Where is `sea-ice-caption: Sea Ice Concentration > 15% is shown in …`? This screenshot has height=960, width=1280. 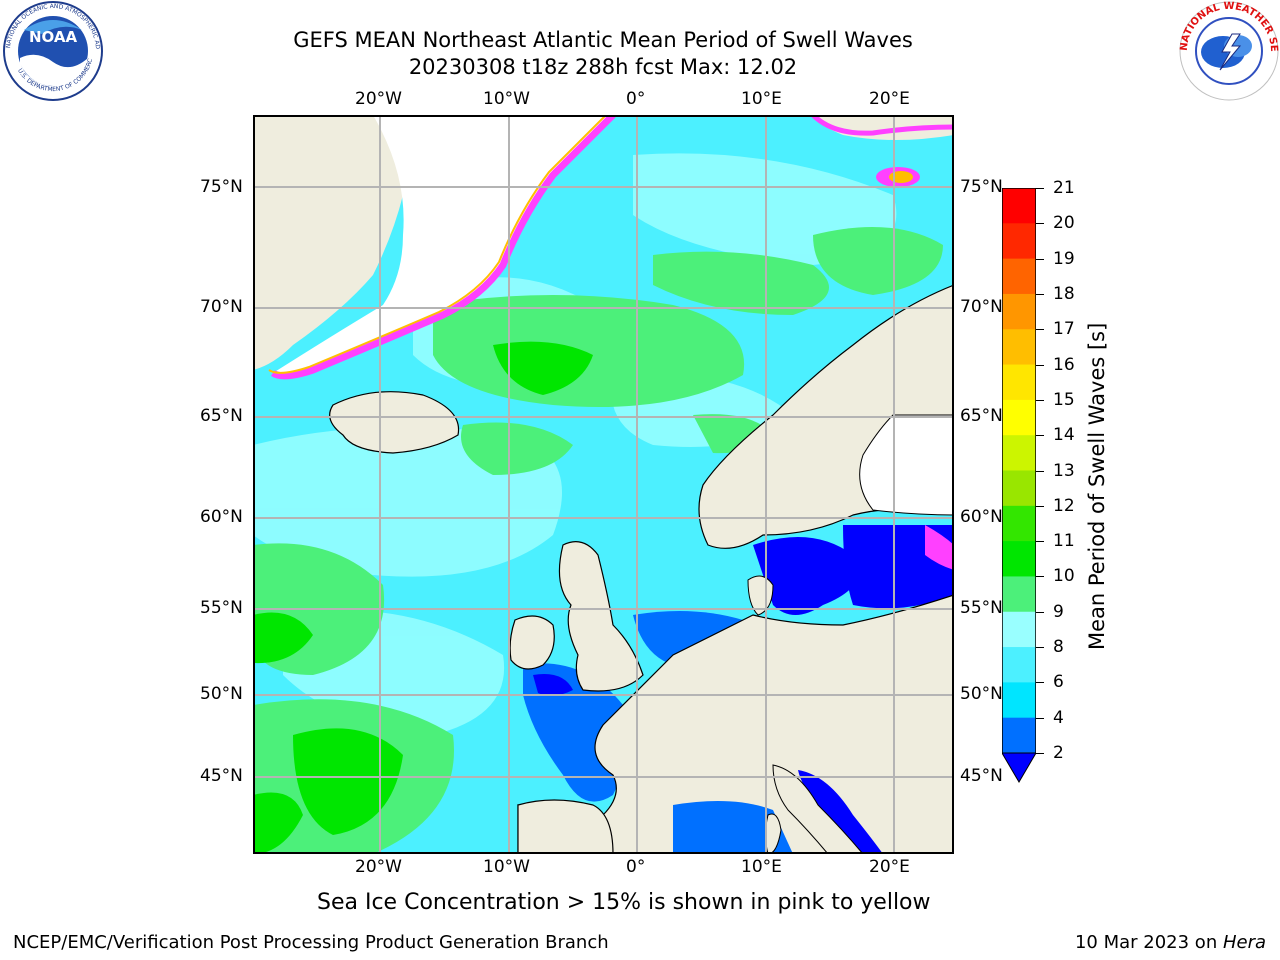
sea-ice-caption: Sea Ice Concentration > 15% is shown in … is located at coordinates (624, 902).